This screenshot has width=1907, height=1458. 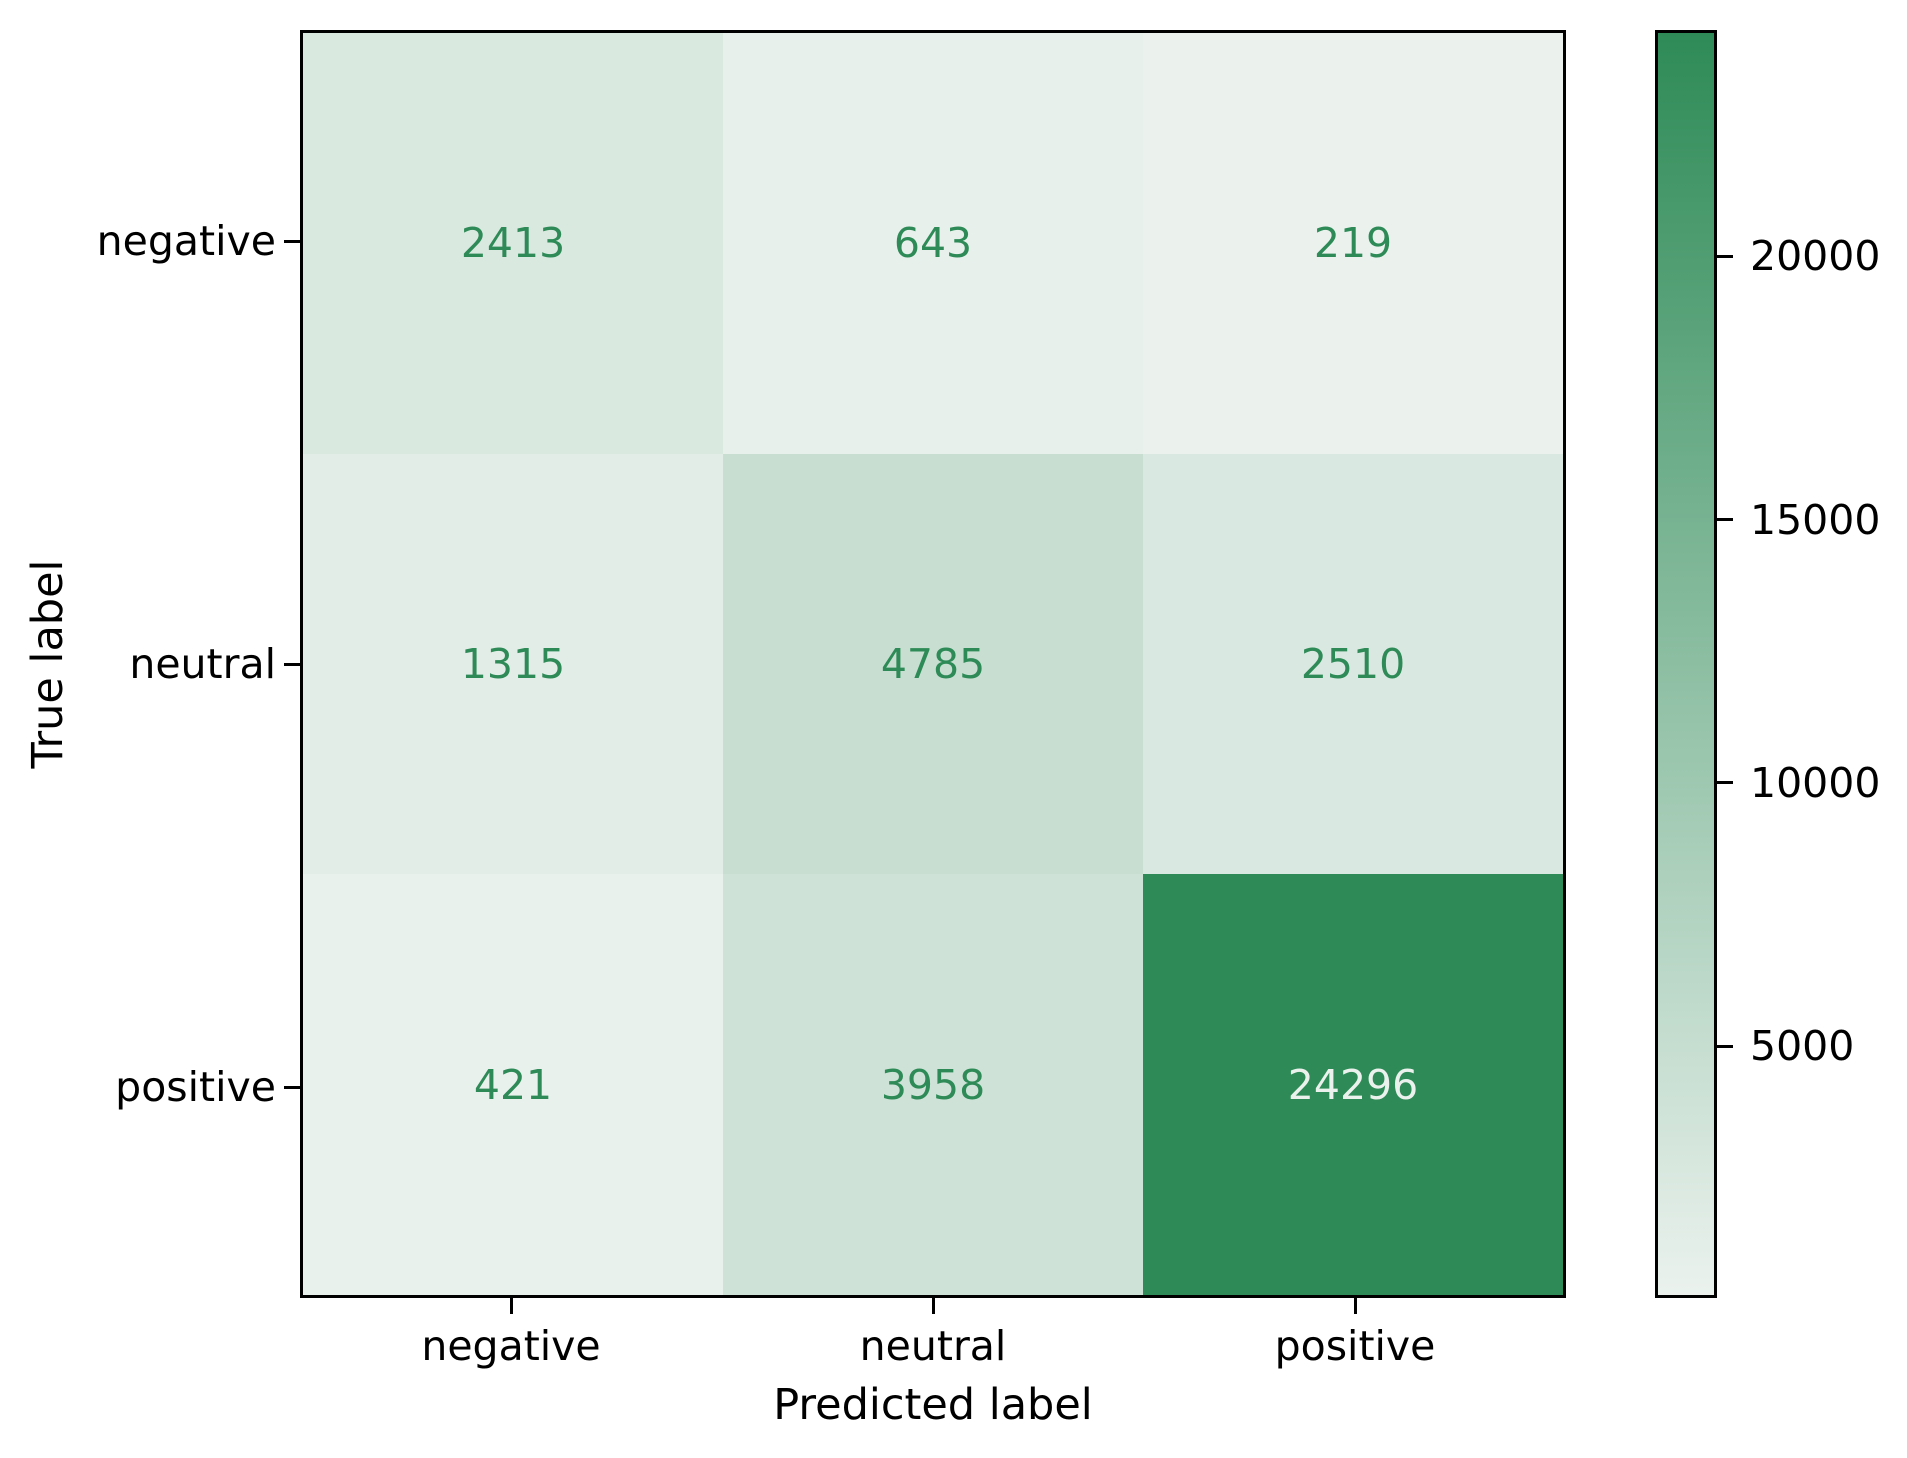 I want to click on cell-value: 219, so click(x=1353, y=243).